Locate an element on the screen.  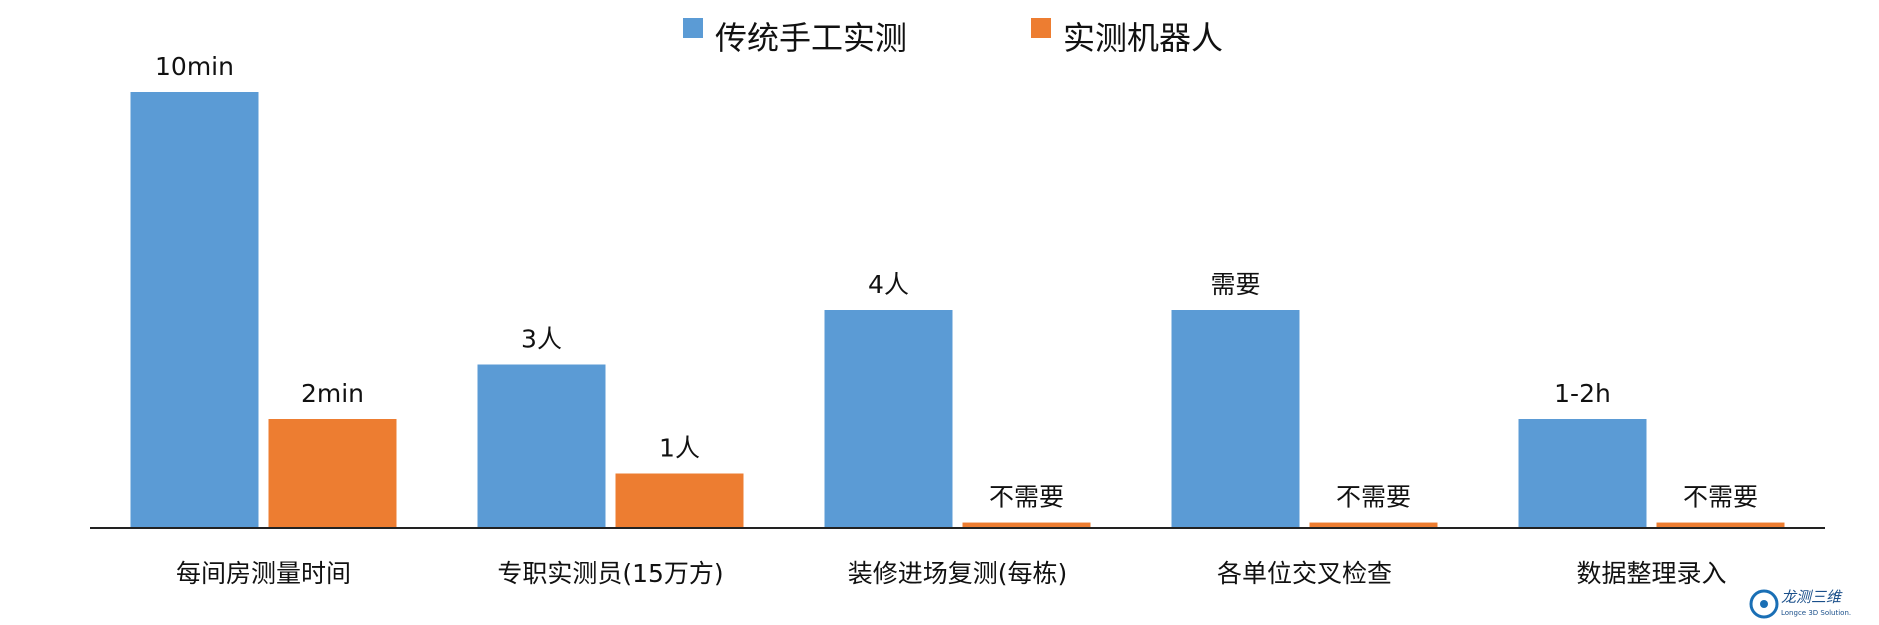
x-tick-label: 装修进场复测(每栋) is located at coordinates (958, 573).